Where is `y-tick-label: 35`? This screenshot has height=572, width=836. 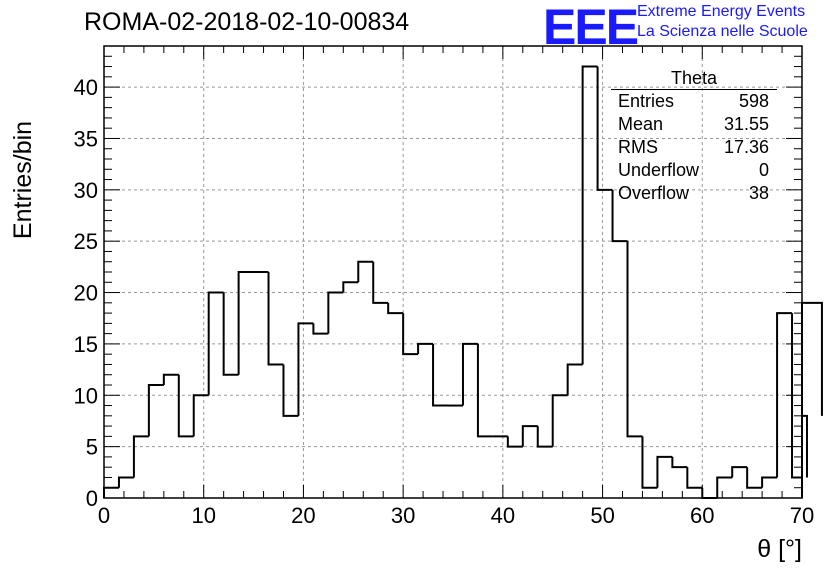
y-tick-label: 35 is located at coordinates (86, 138).